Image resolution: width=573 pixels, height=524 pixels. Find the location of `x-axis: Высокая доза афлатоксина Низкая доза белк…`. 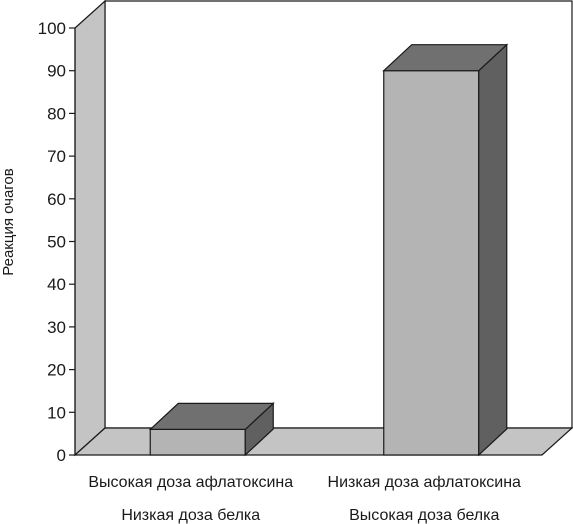

x-axis: Высокая доза афлатоксина Низкая доза белк… is located at coordinates (304, 499).